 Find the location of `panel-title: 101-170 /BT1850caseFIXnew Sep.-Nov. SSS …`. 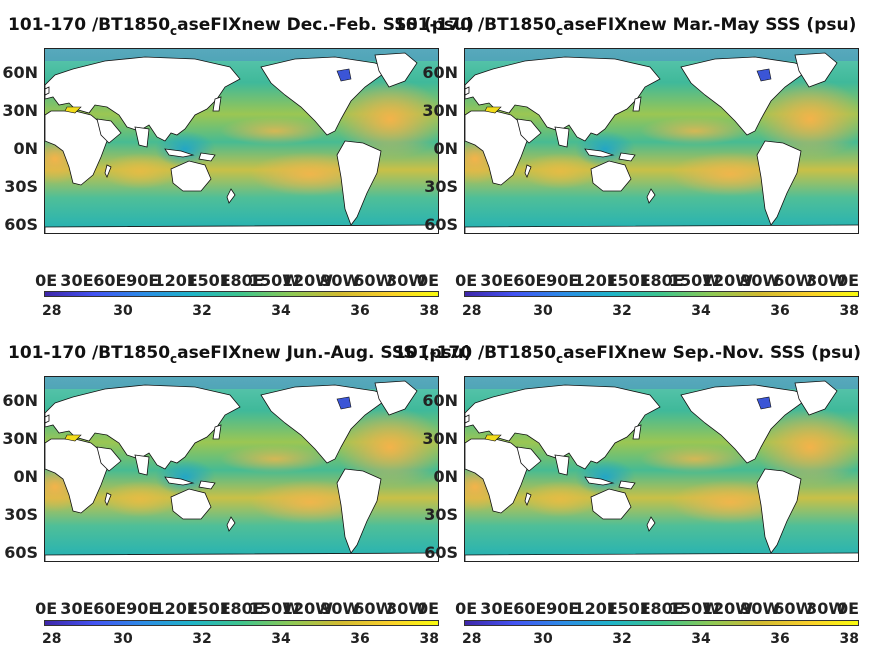

panel-title: 101-170 /BT1850caseFIXnew Sep.-Nov. SSS … is located at coordinates (628, 354).